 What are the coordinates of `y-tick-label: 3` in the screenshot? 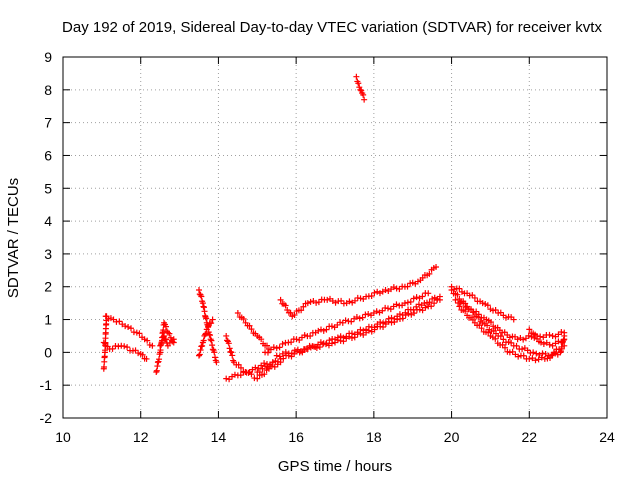 It's located at (48, 254).